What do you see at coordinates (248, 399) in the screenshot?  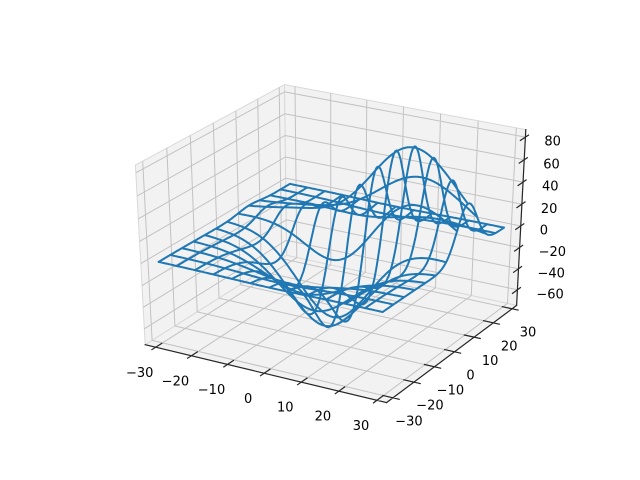 I see `x-tick-label: 0` at bounding box center [248, 399].